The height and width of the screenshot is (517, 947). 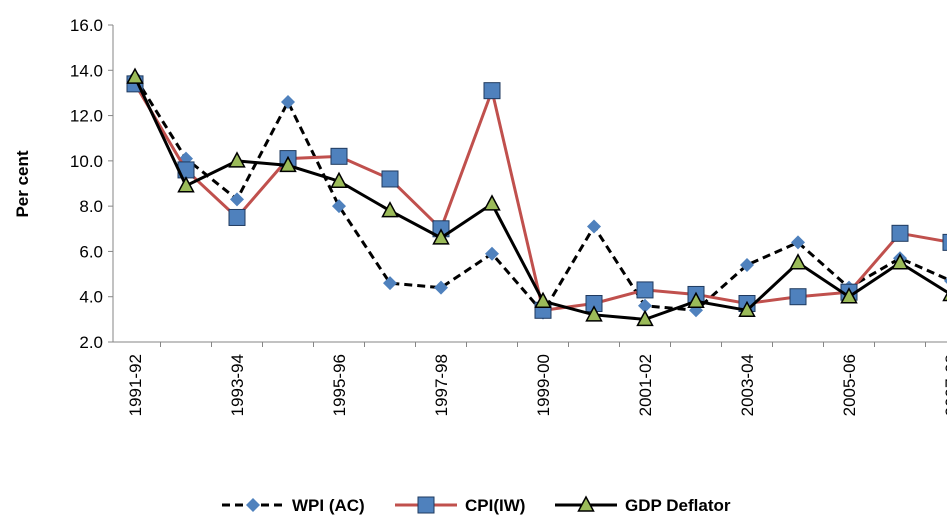 I want to click on legend-item: WPI (AC), so click(x=293, y=505).